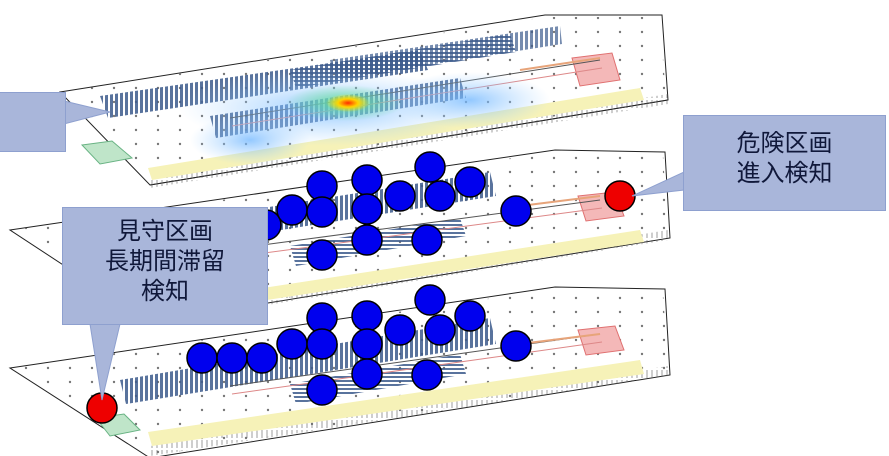 The image size is (889, 456). What do you see at coordinates (33, 122) in the screenshot?
I see `callout-partial` at bounding box center [33, 122].